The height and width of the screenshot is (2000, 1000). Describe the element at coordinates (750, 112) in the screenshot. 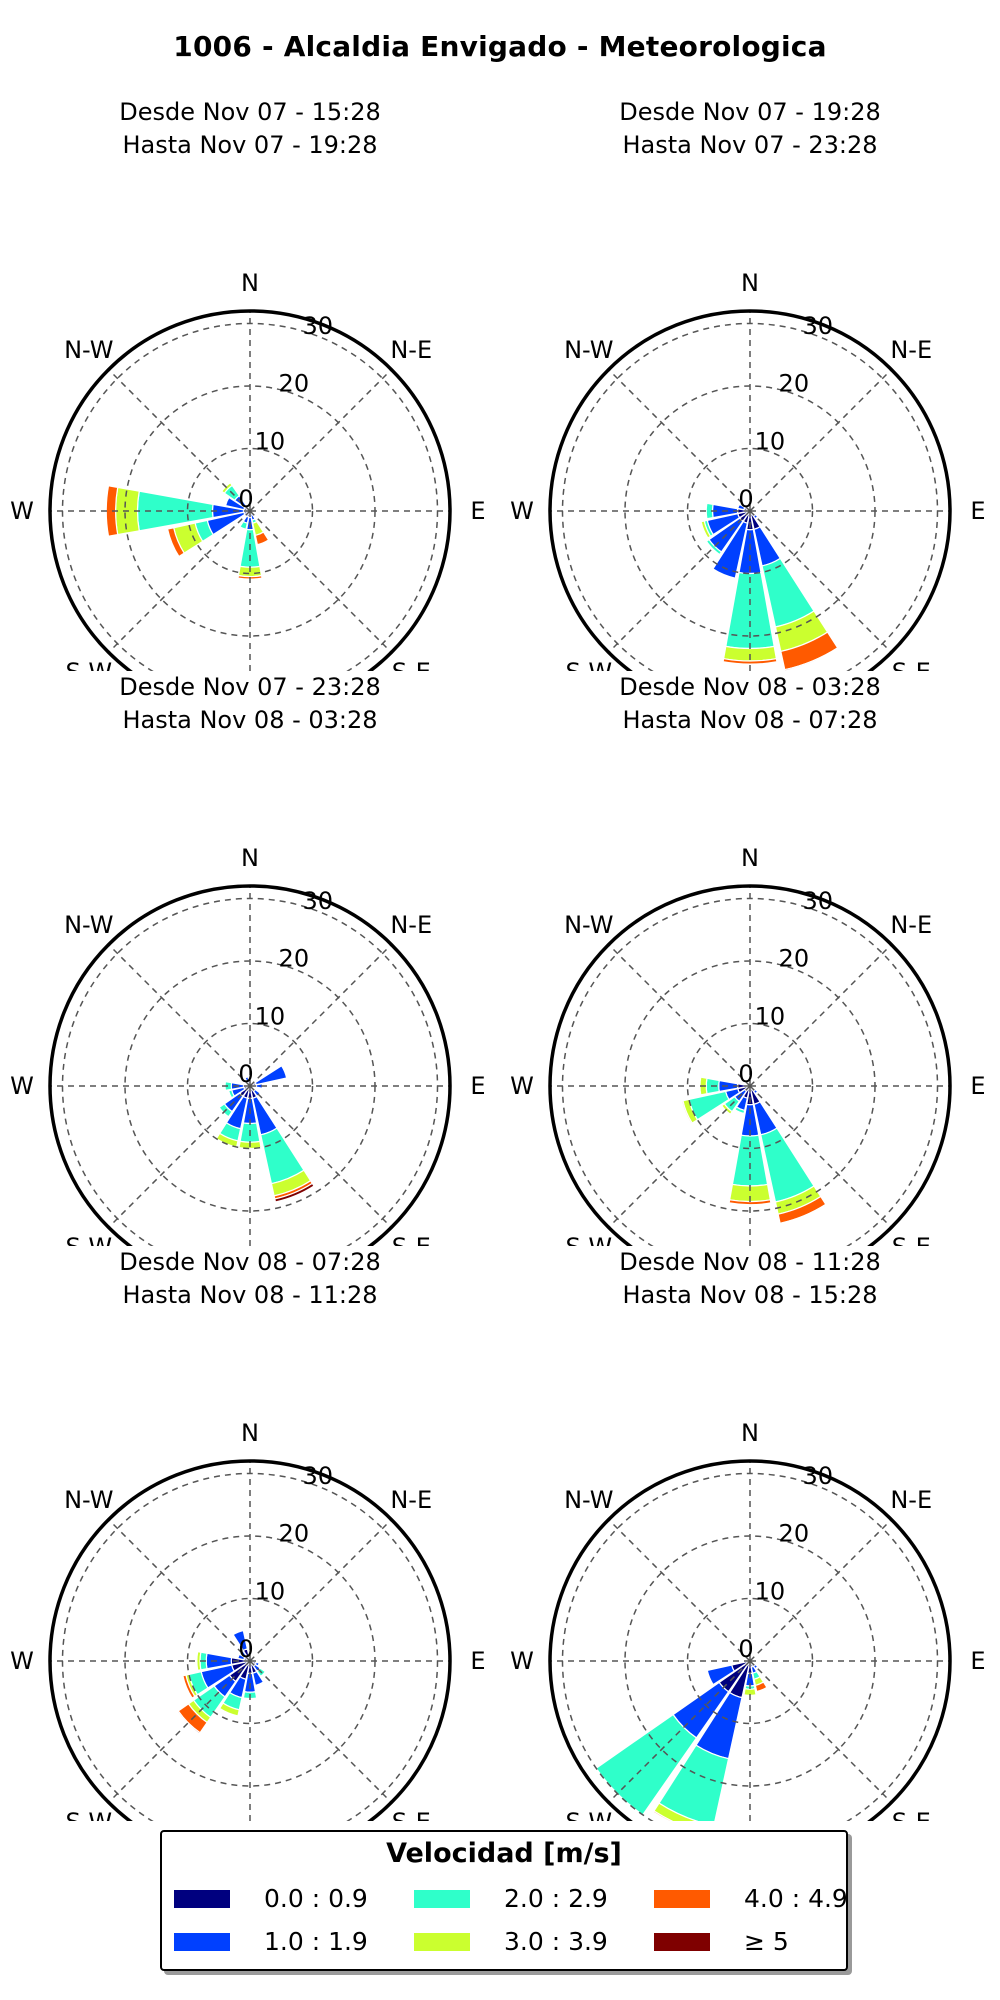

I see `panel-title-desde: Desde Nov 07 - 19:28` at that location.